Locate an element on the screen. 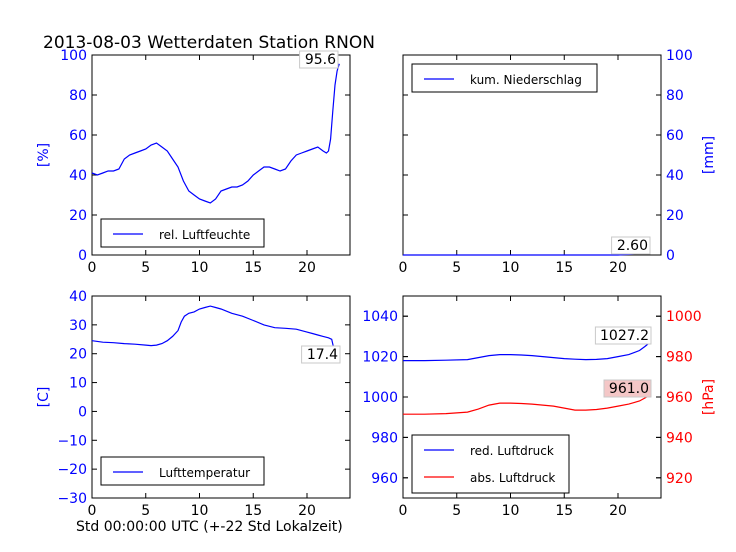 The height and width of the screenshot is (552, 736). annotation-label: 1027.2 is located at coordinates (624, 336).